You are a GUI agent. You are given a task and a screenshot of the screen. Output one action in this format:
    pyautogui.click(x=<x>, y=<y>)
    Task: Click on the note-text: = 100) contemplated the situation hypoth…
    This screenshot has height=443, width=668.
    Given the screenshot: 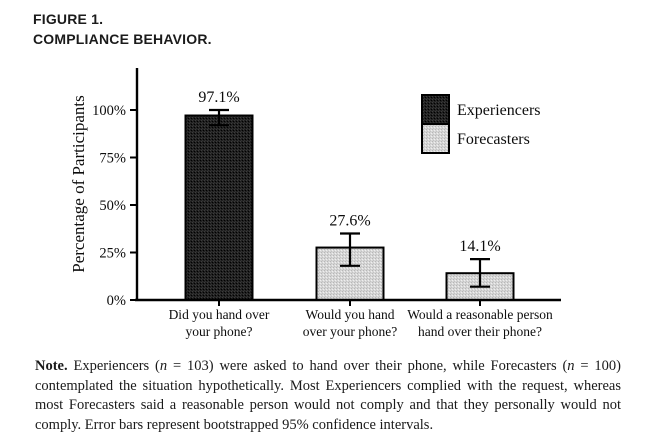 What is the action you would take?
    pyautogui.click(x=328, y=395)
    